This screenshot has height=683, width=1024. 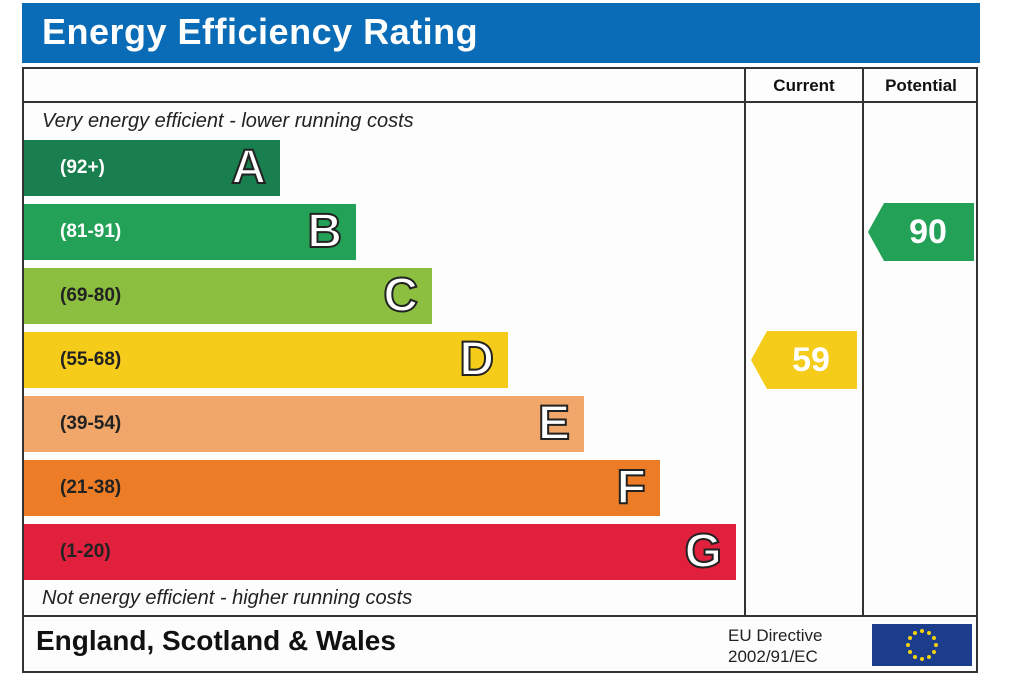 I want to click on eu-directive-line2: 2002/91/EC, so click(x=773, y=656).